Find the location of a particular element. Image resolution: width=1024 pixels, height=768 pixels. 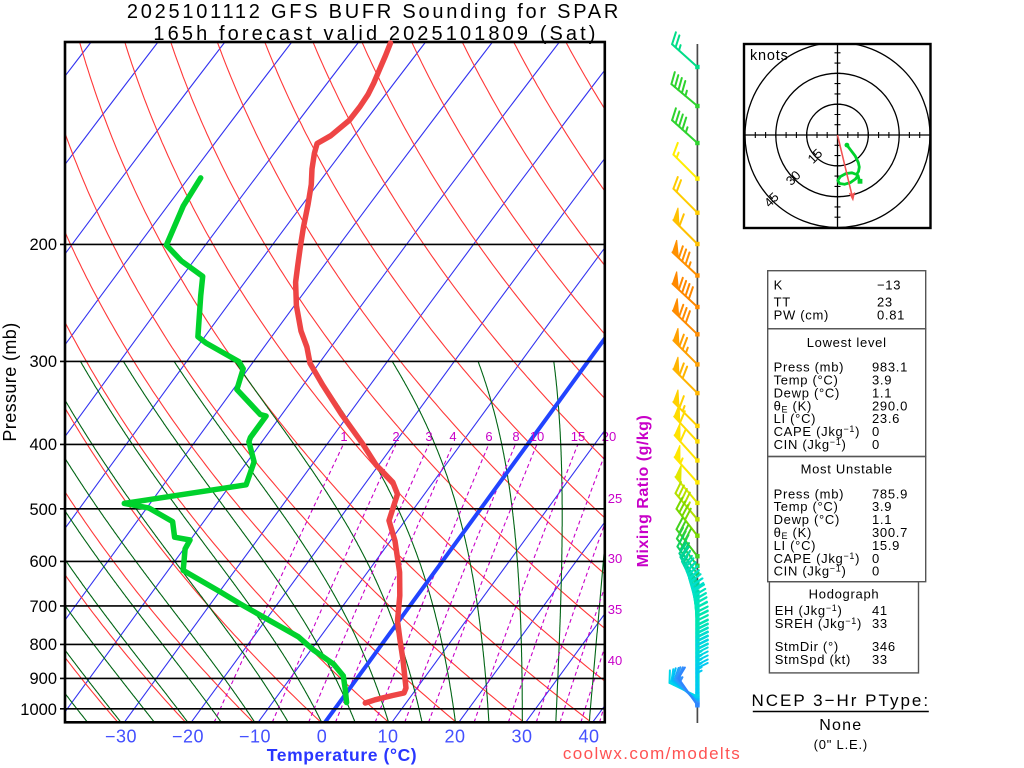

svg-text: 346 is located at coordinates (884, 646).